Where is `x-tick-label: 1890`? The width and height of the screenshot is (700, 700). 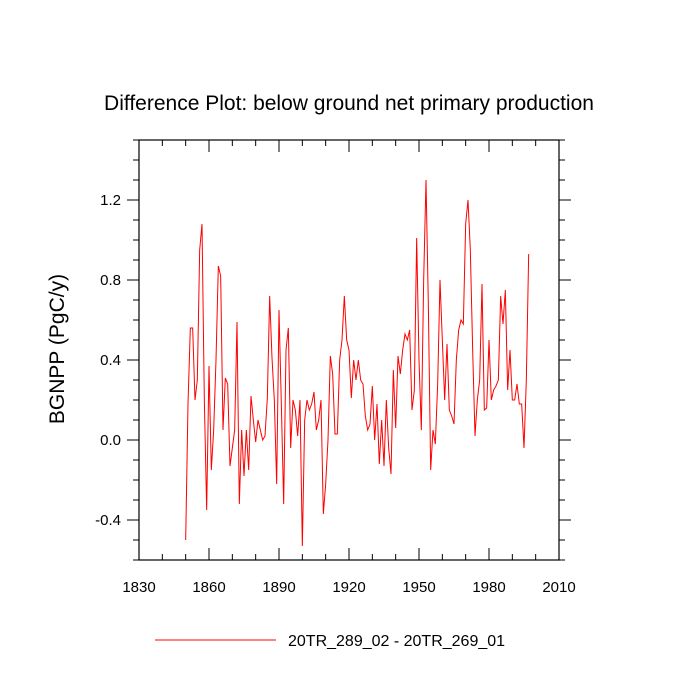
x-tick-label: 1890 is located at coordinates (278, 587).